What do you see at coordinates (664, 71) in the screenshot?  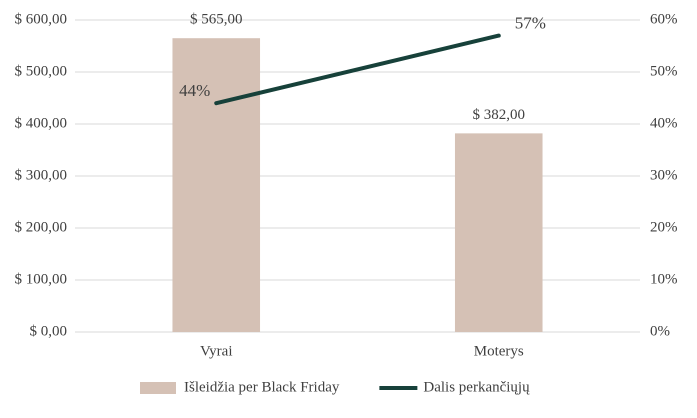 I see `y2-tick-label: 50%` at bounding box center [664, 71].